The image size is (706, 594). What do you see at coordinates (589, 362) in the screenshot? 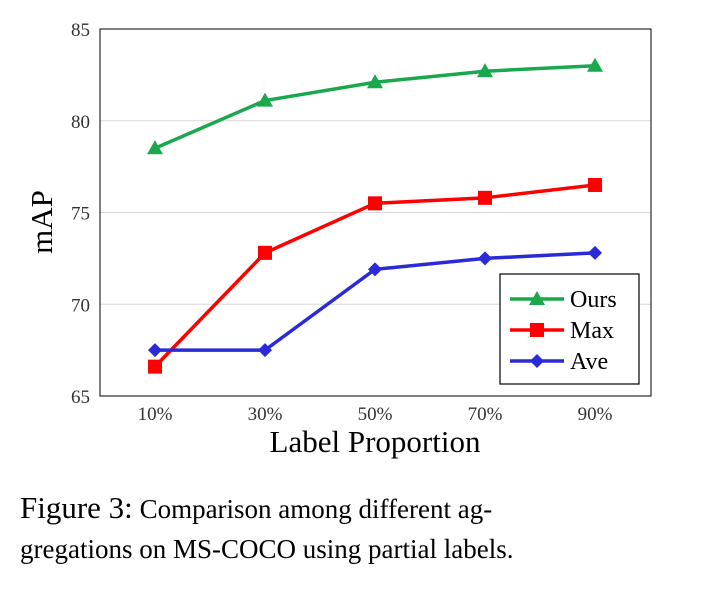
I see `legend-label-ave: Ave` at bounding box center [589, 362].